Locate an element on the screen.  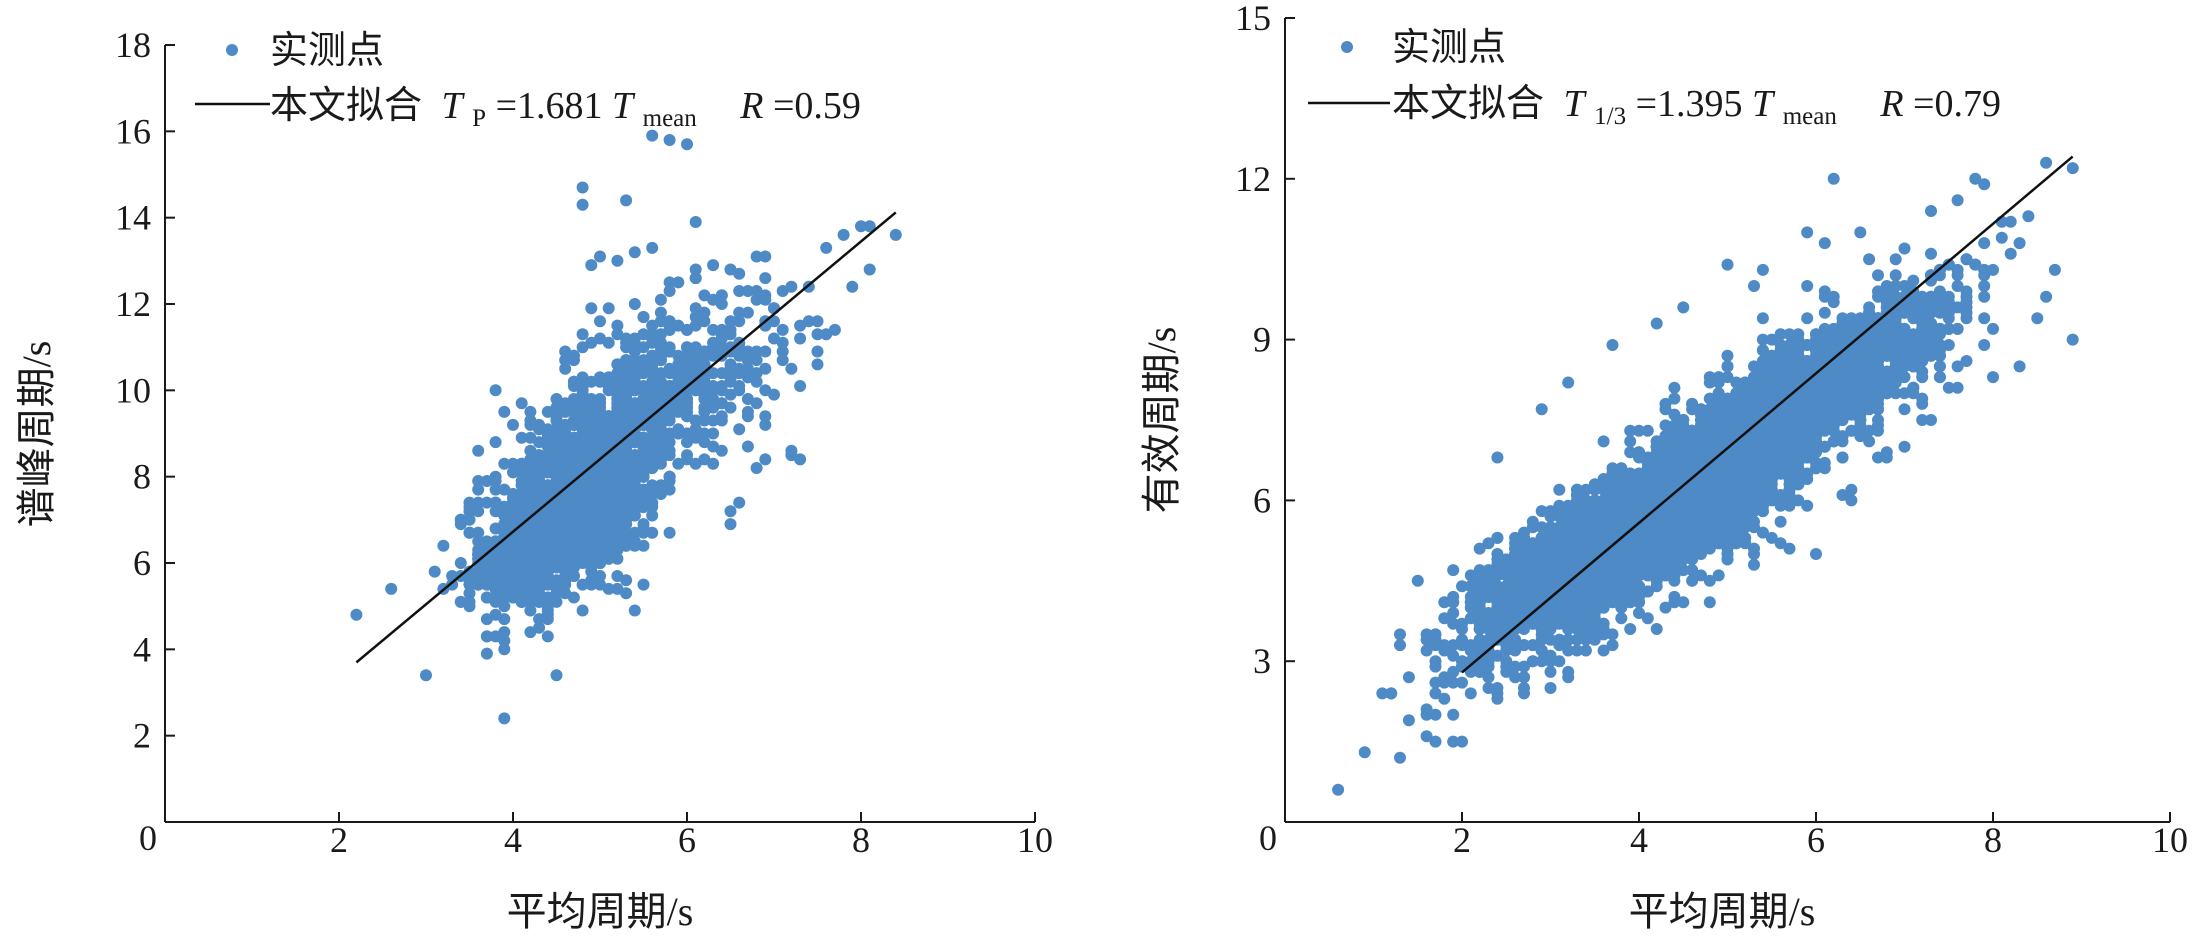
y-tick-label-left-10: 10 is located at coordinates (133, 390).